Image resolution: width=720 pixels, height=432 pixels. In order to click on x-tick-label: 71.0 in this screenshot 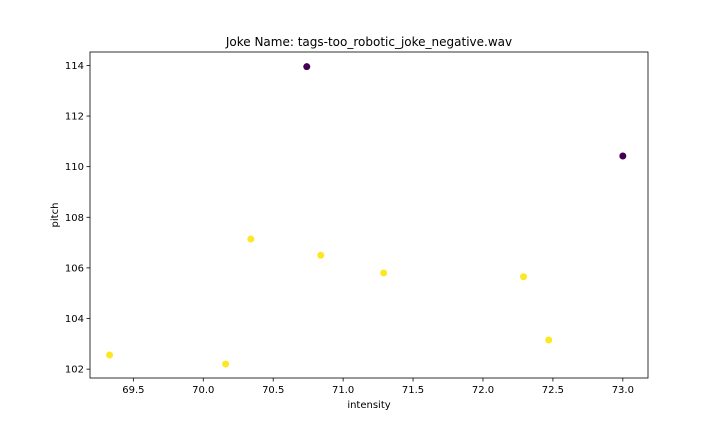, I will do `click(343, 390)`.